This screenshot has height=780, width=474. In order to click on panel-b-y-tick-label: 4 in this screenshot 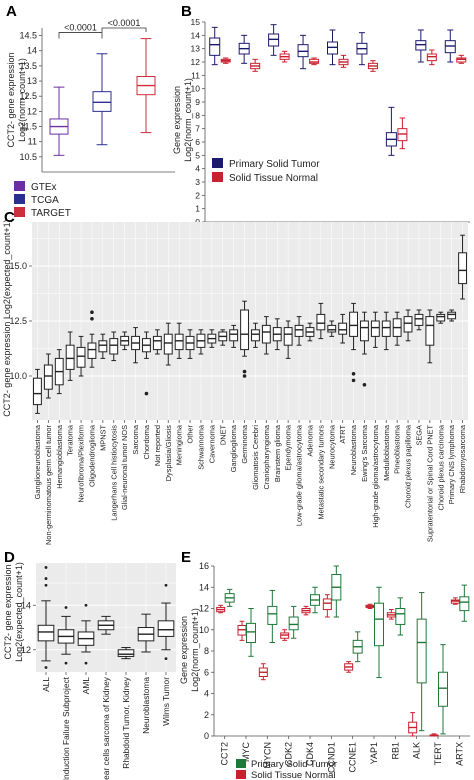, I will do `click(197, 169)`.